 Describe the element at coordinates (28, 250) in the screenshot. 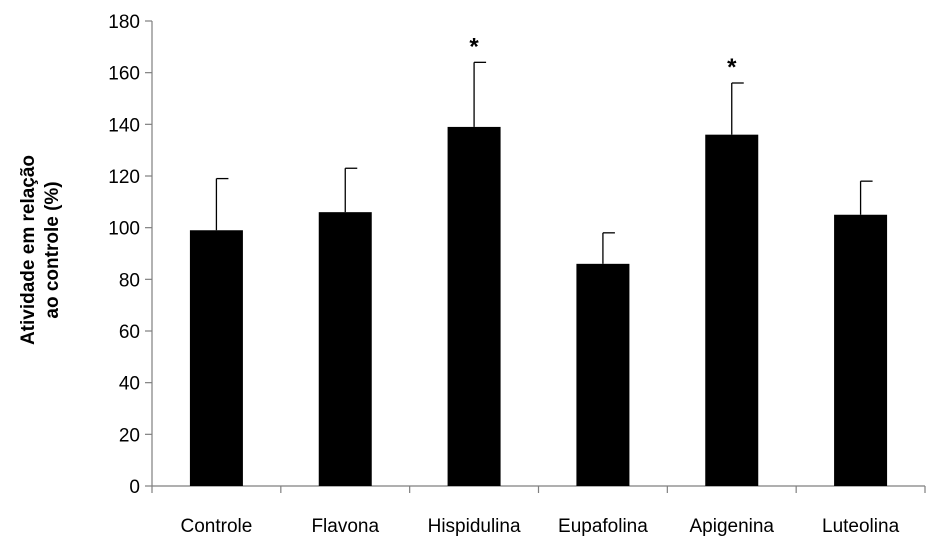

I see `y-axis-label-line-1: Atividade em relação` at that location.